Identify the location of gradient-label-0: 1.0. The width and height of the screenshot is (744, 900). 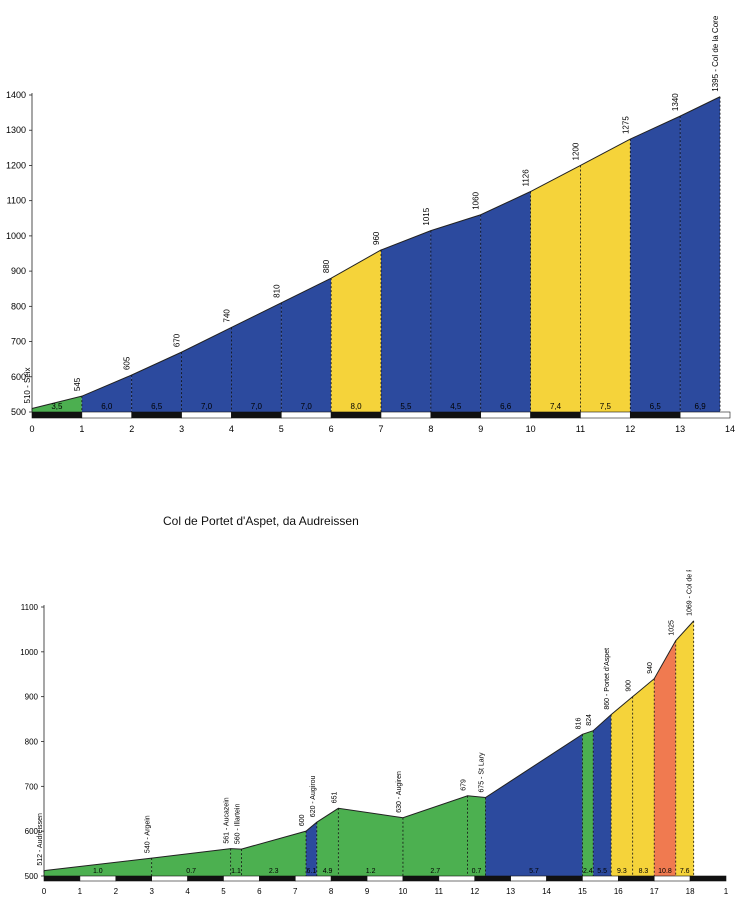
(98, 871).